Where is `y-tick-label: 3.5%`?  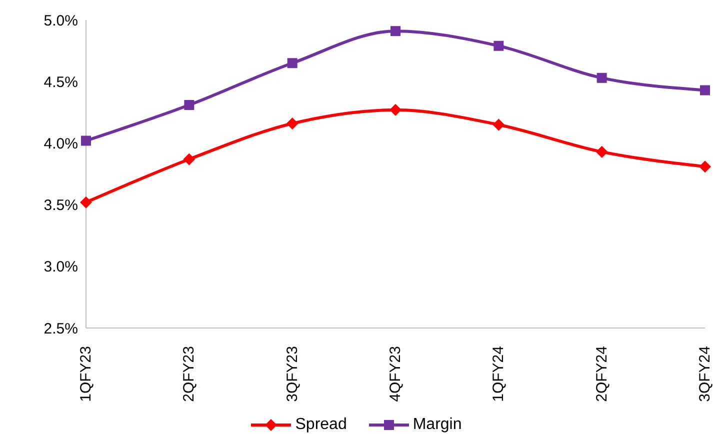
y-tick-label: 3.5% is located at coordinates (61, 205).